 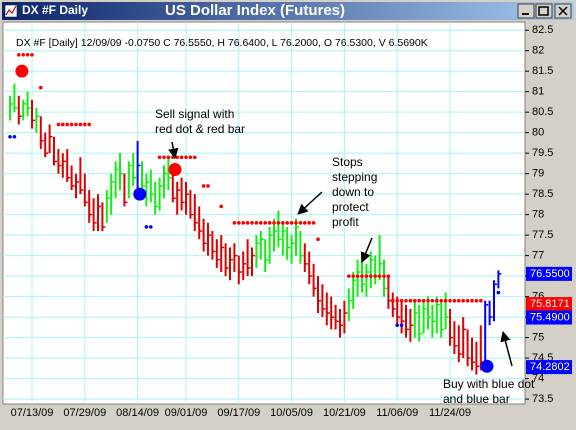 I want to click on y-tick-label: 82.5, so click(x=542, y=30).